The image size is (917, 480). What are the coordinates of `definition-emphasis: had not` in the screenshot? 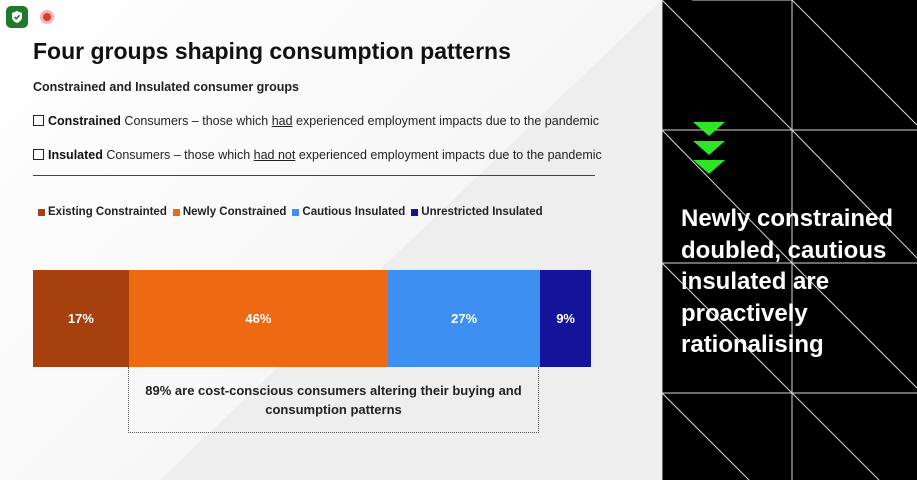 It's located at (274, 155).